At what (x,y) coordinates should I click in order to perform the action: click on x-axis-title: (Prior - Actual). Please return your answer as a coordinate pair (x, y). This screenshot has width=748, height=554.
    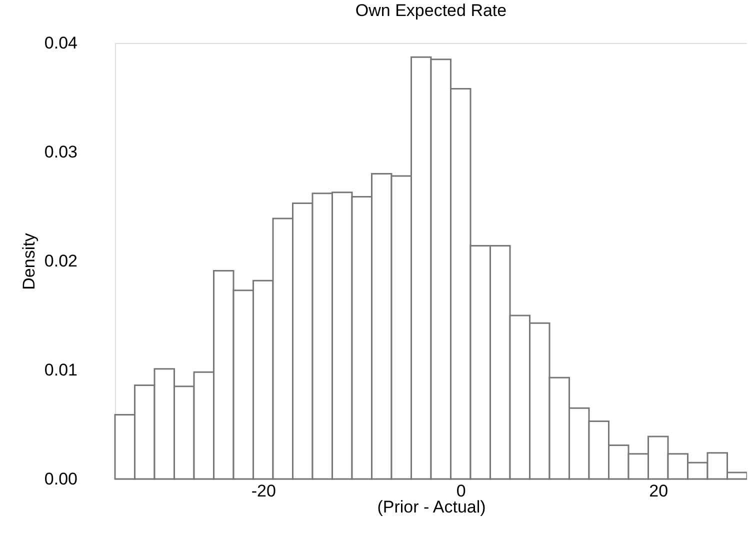
    Looking at the image, I should click on (431, 507).